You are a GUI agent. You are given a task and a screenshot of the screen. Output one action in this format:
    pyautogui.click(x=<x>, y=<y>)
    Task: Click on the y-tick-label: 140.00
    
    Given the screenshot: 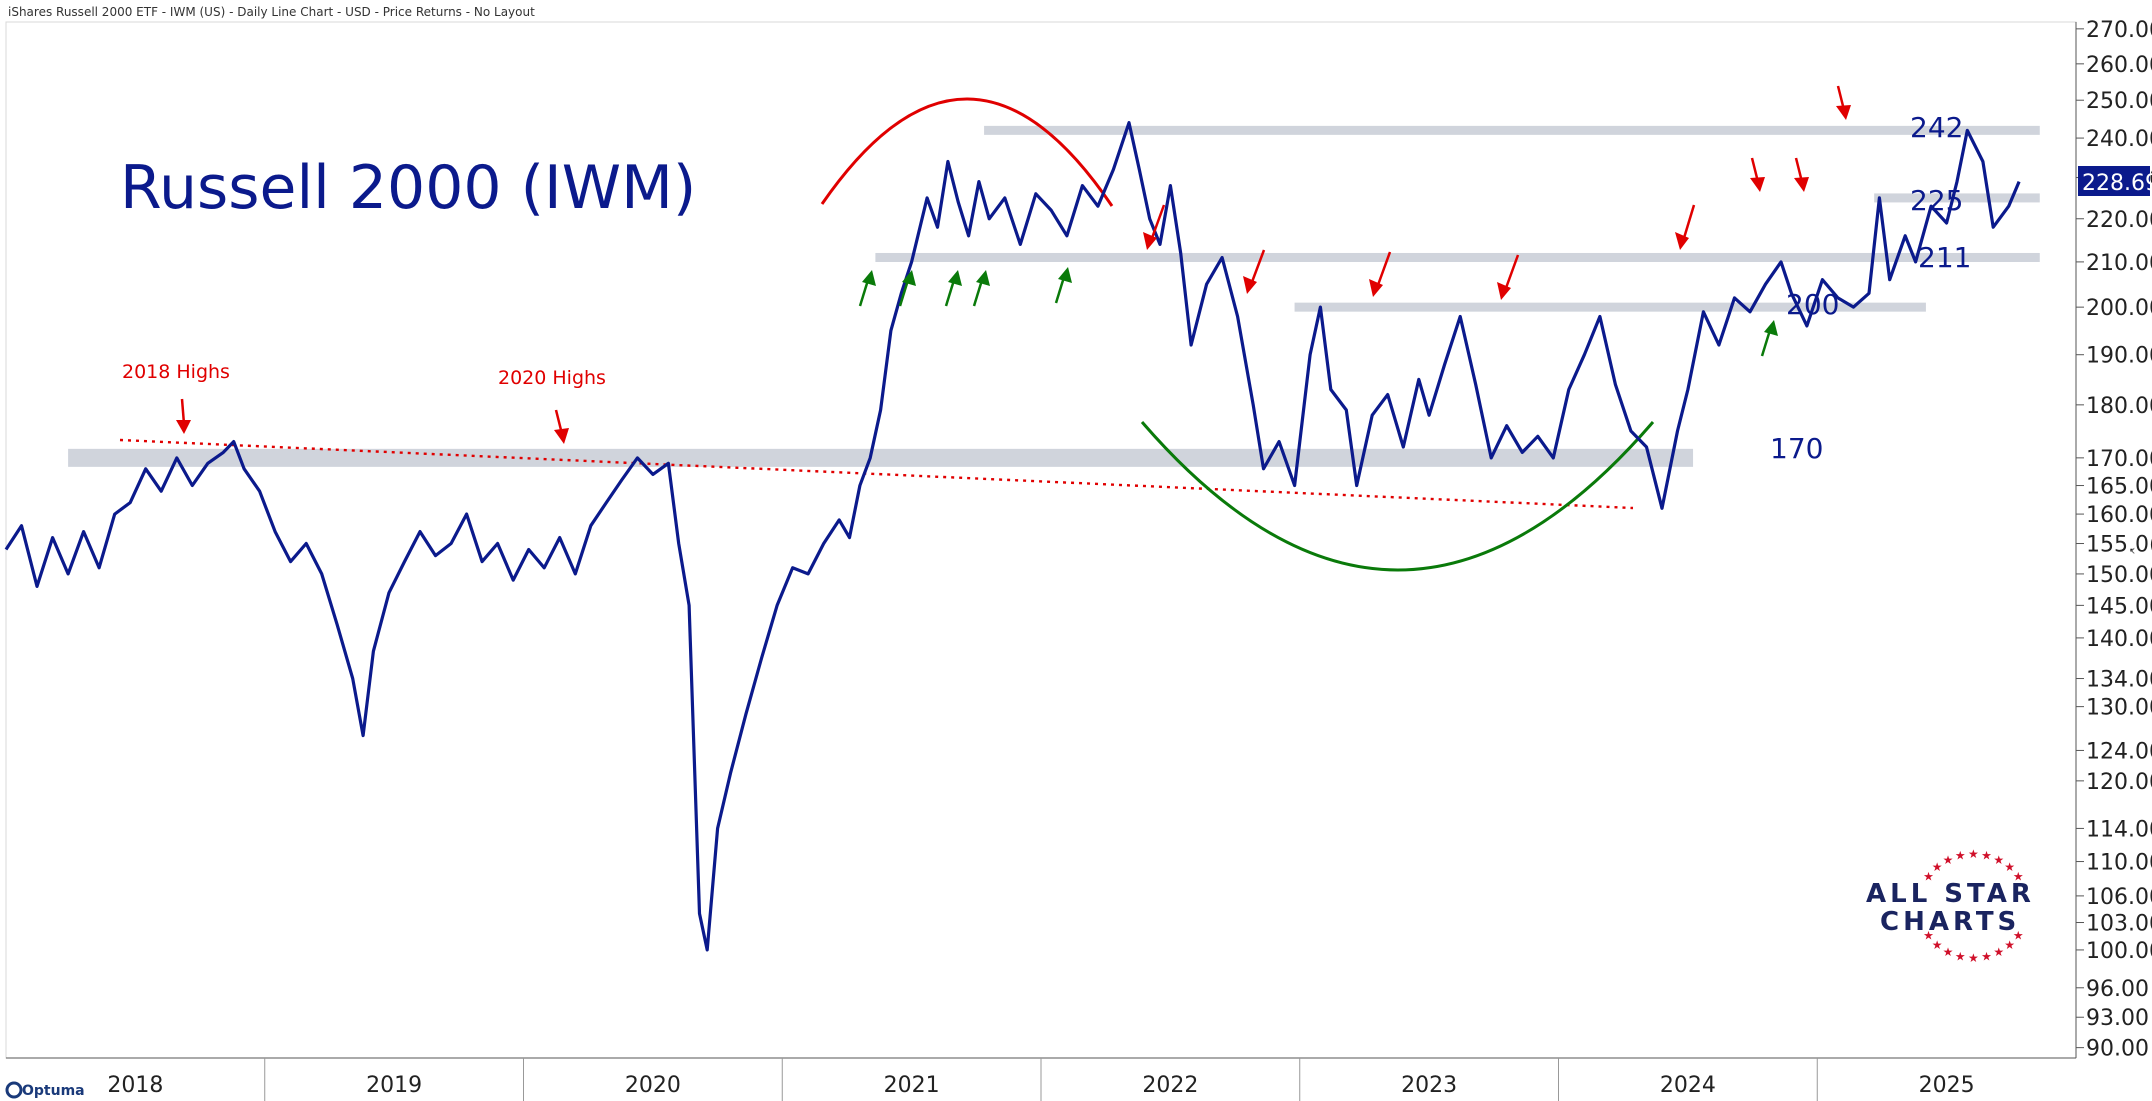 What is the action you would take?
    pyautogui.click(x=2119, y=639)
    